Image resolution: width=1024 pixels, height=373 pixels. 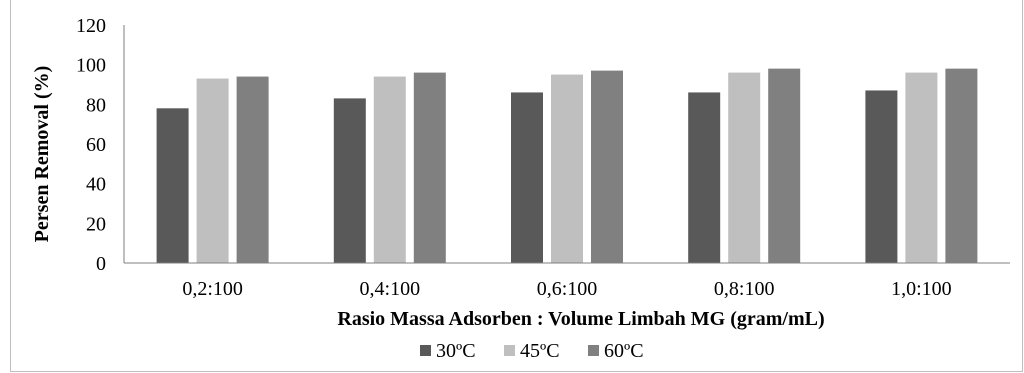 What do you see at coordinates (96, 105) in the screenshot?
I see `y-tick-label: 80` at bounding box center [96, 105].